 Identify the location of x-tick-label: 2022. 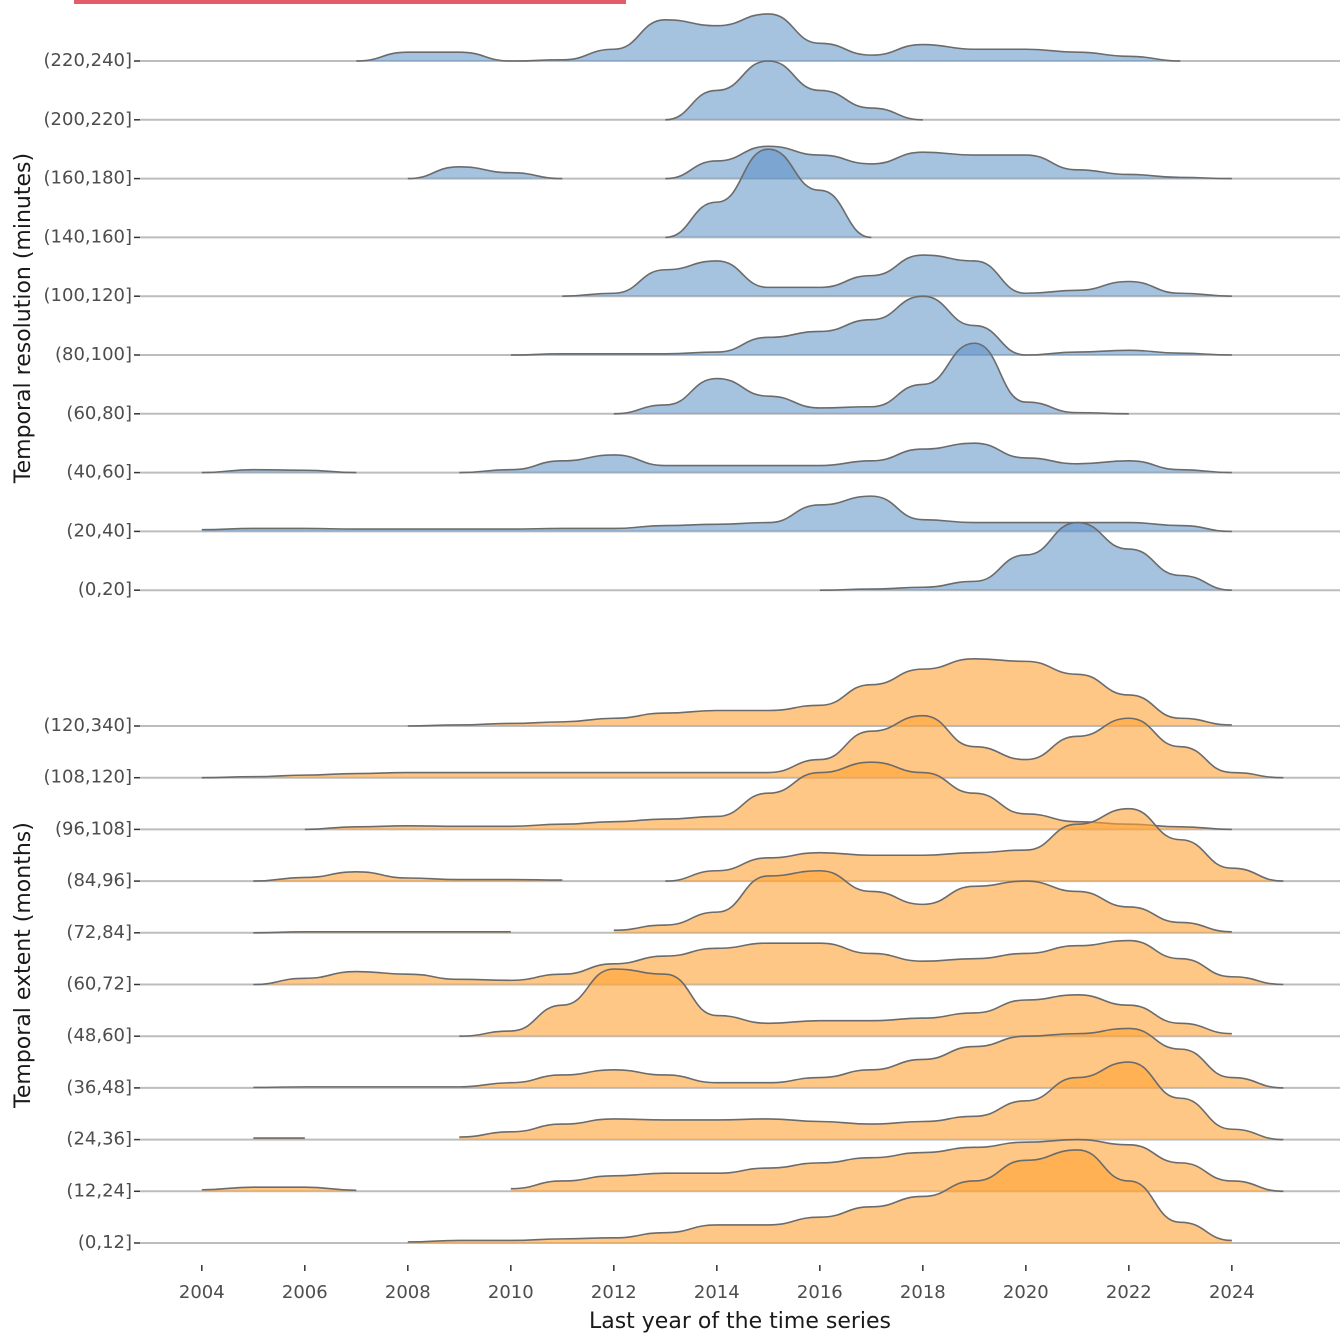
(1129, 1292).